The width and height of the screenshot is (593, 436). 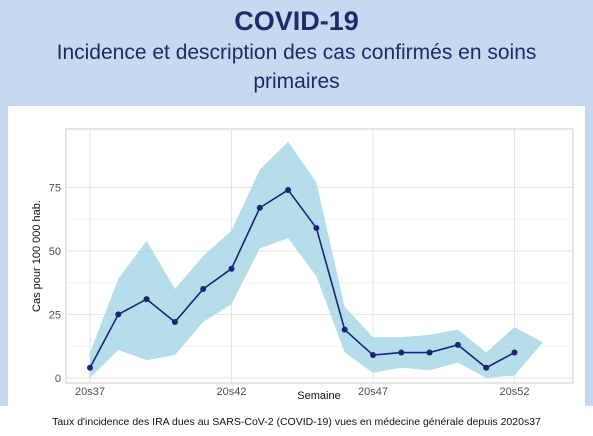 I want to click on panel-border-right, so click(x=589, y=256).